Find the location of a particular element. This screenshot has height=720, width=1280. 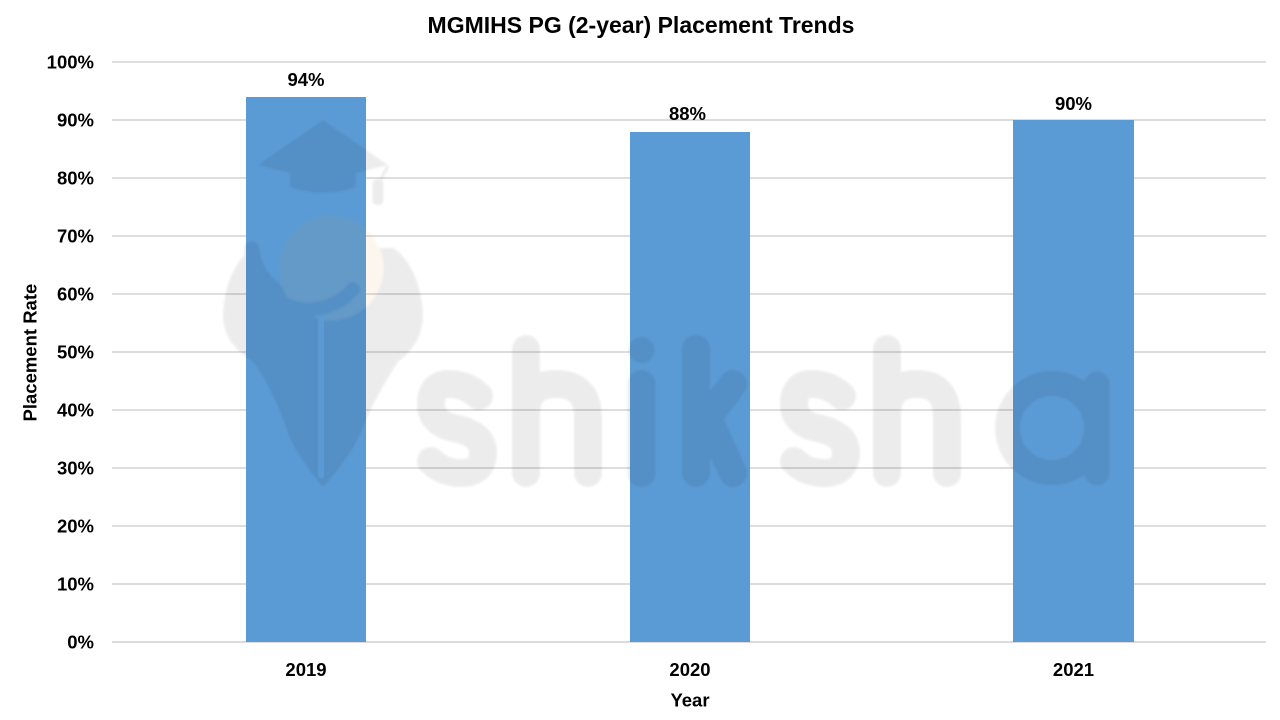

svg-text: 80% is located at coordinates (75, 178).